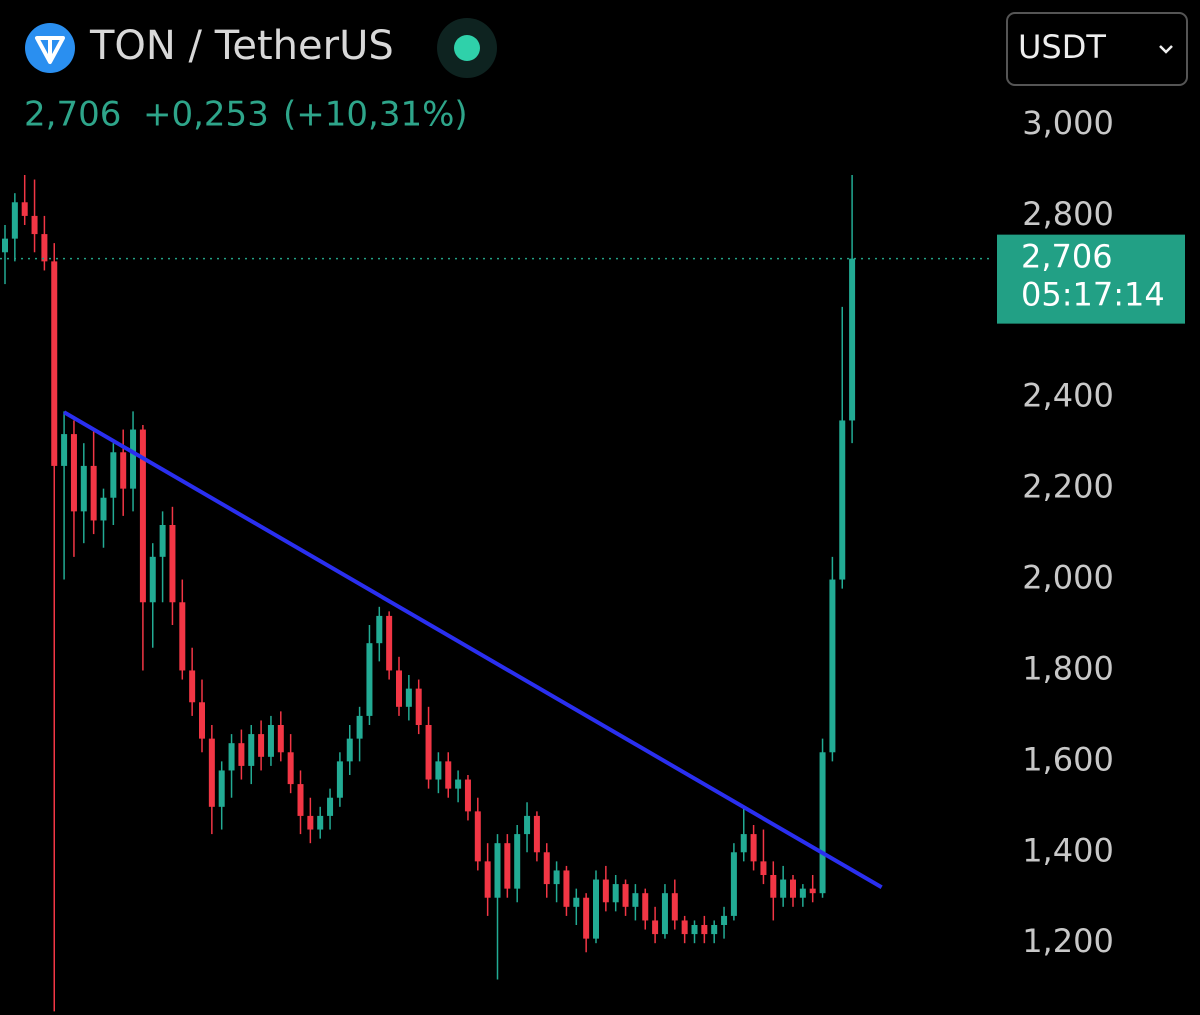  Describe the element at coordinates (1068, 759) in the screenshot. I see `y-tick-label: 1,600` at that location.